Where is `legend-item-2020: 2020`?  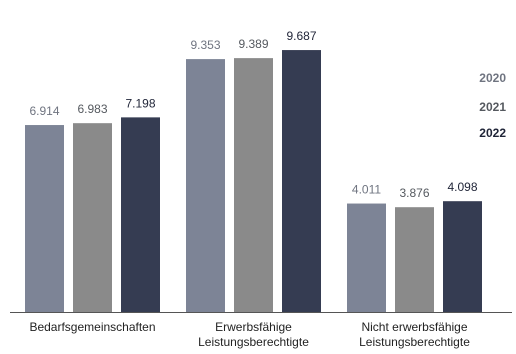
legend-item-2020: 2020 is located at coordinates (492, 78).